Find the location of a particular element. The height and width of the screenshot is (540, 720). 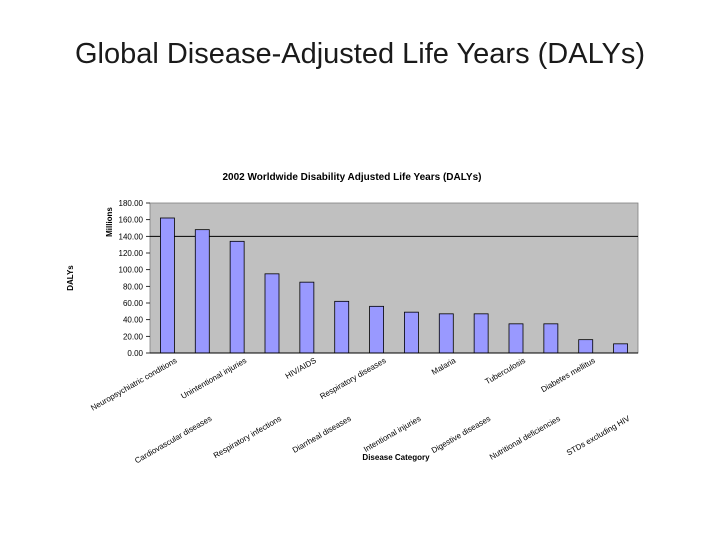

unit-label: Millions is located at coordinates (109, 222).